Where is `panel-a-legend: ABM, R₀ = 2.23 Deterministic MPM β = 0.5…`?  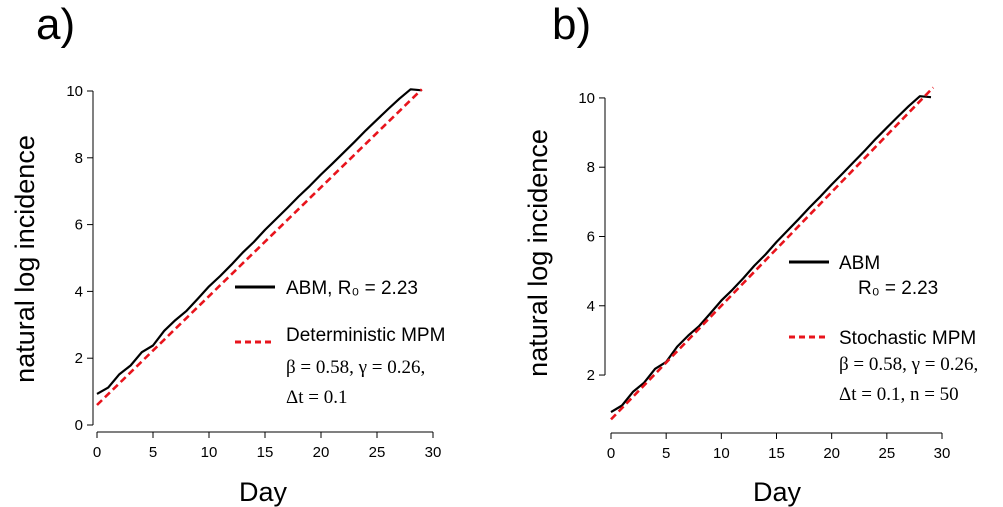 panel-a-legend: ABM, R₀ = 2.23 Deterministic MPM β = 0.5… is located at coordinates (340, 343).